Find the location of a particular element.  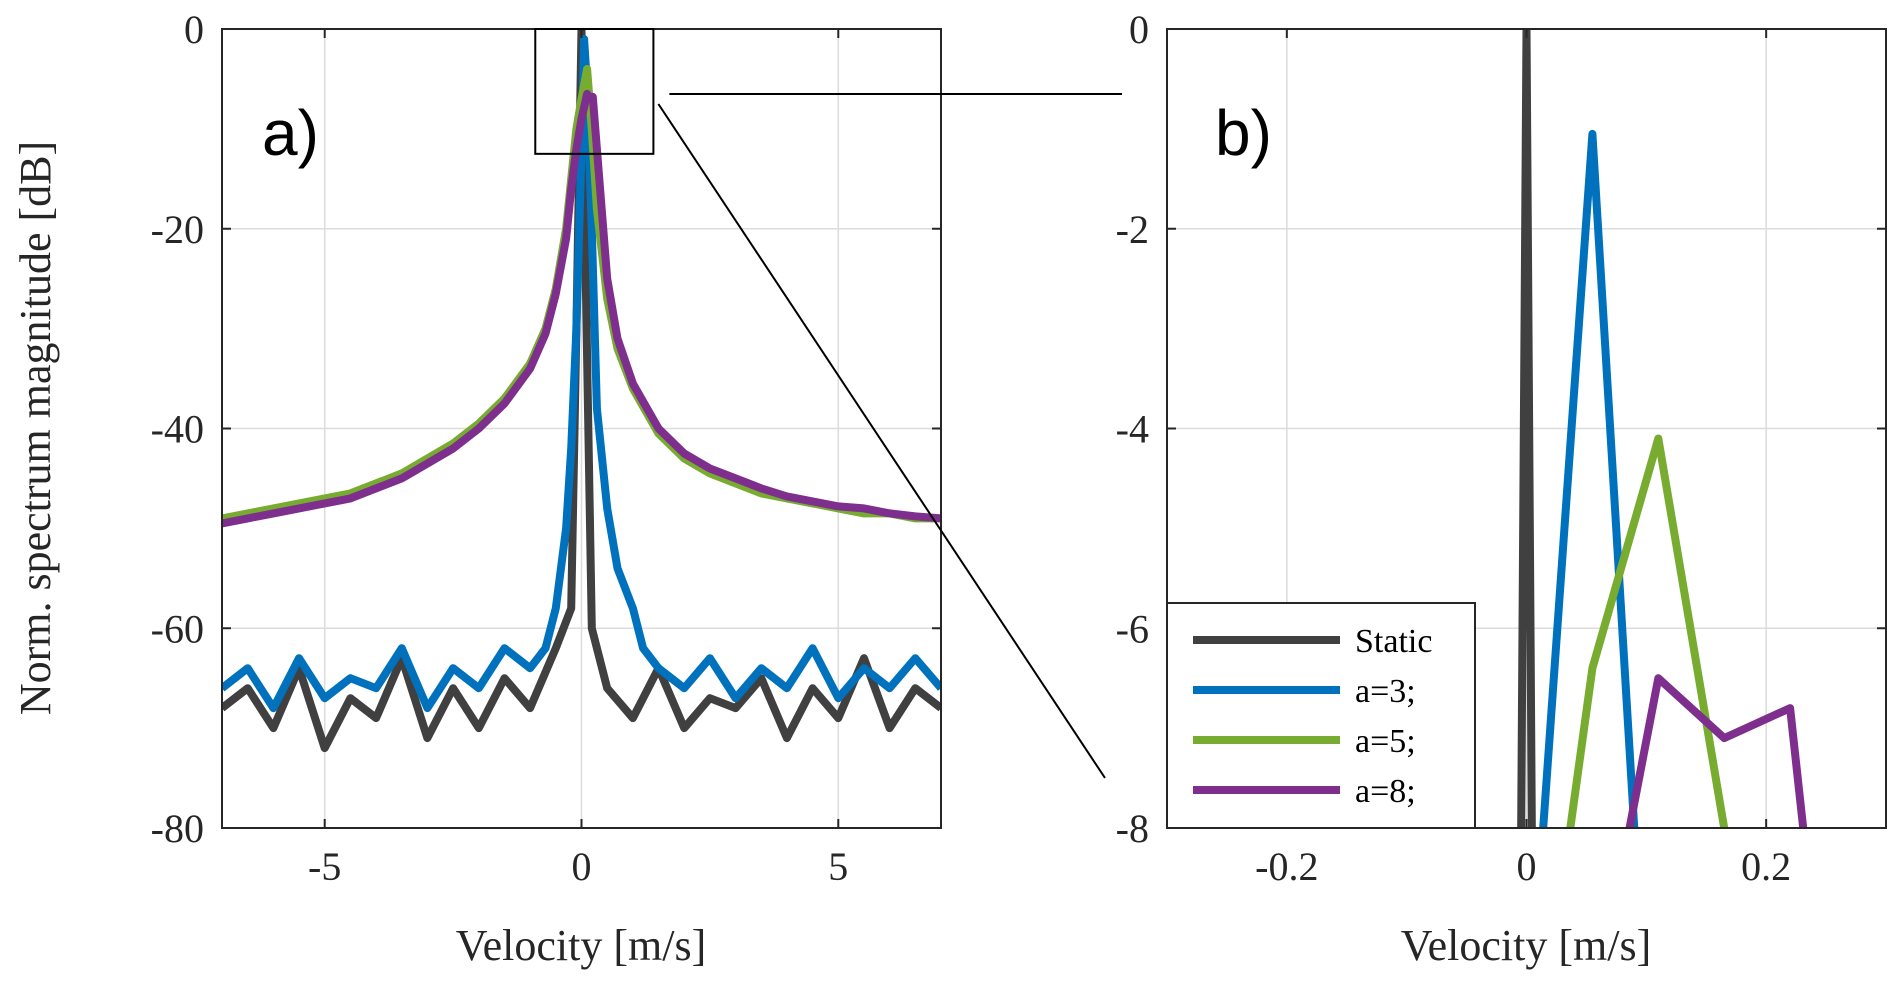

panel-a-xlabel: Velocity [m/s] is located at coordinates (581, 945).